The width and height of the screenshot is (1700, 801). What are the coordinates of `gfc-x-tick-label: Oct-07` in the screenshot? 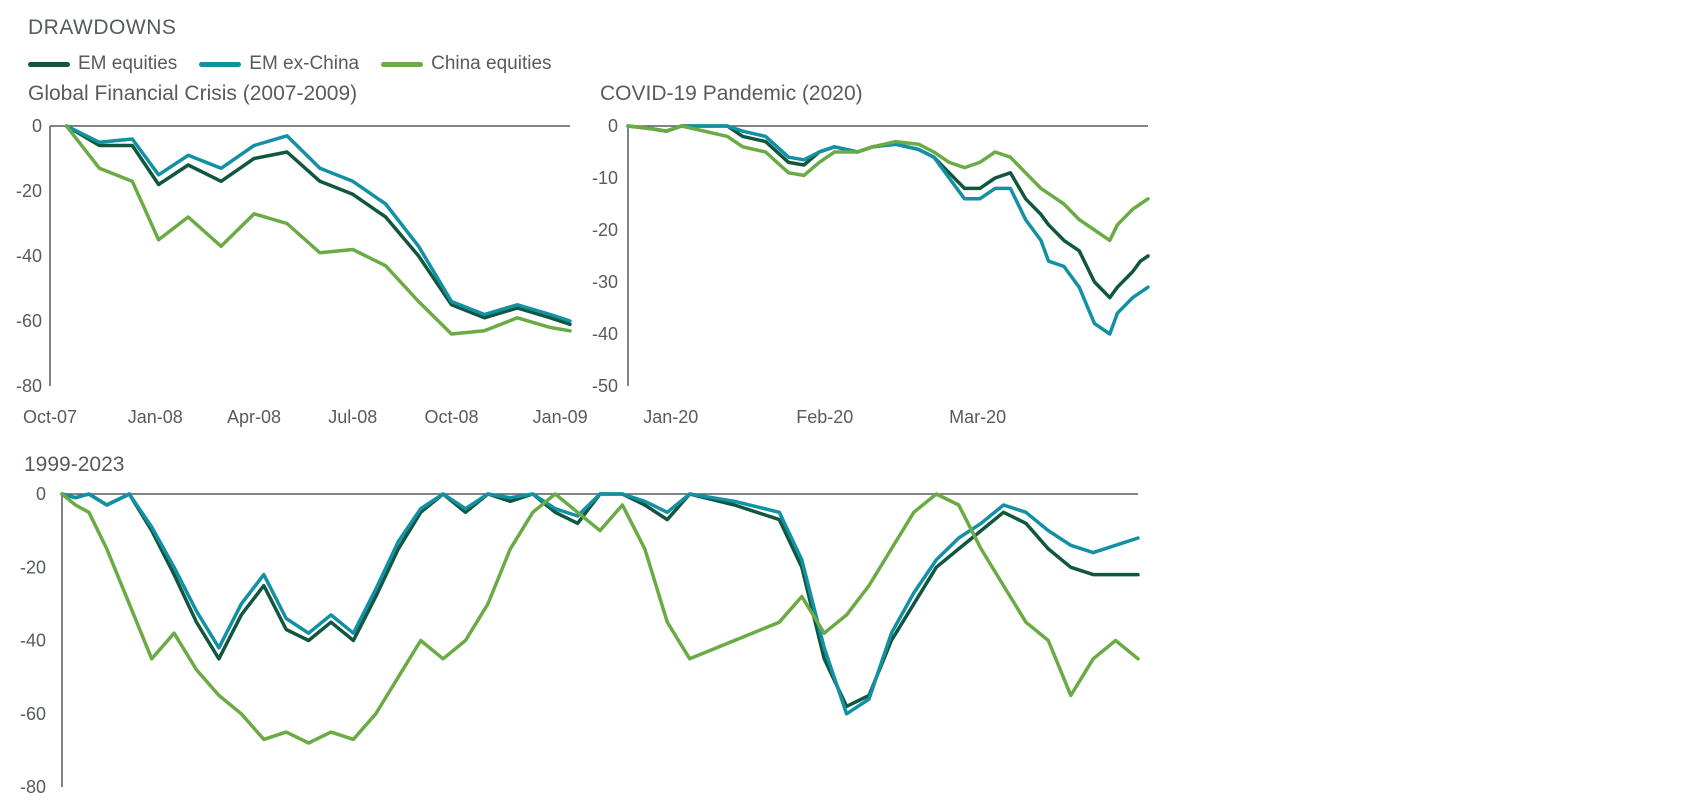 It's located at (50, 417).